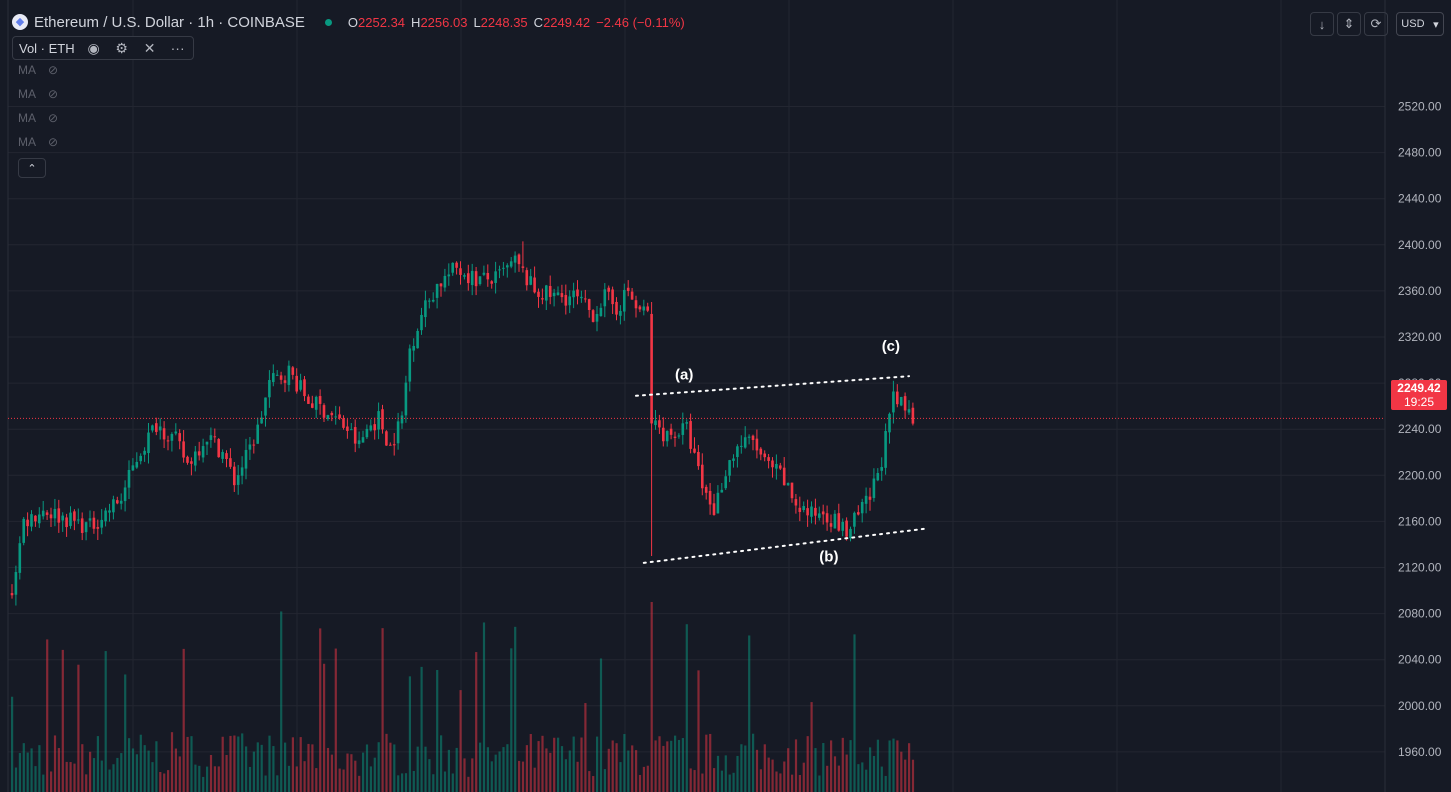 The height and width of the screenshot is (792, 1451). I want to click on reset-button: ⟳, so click(1376, 24).